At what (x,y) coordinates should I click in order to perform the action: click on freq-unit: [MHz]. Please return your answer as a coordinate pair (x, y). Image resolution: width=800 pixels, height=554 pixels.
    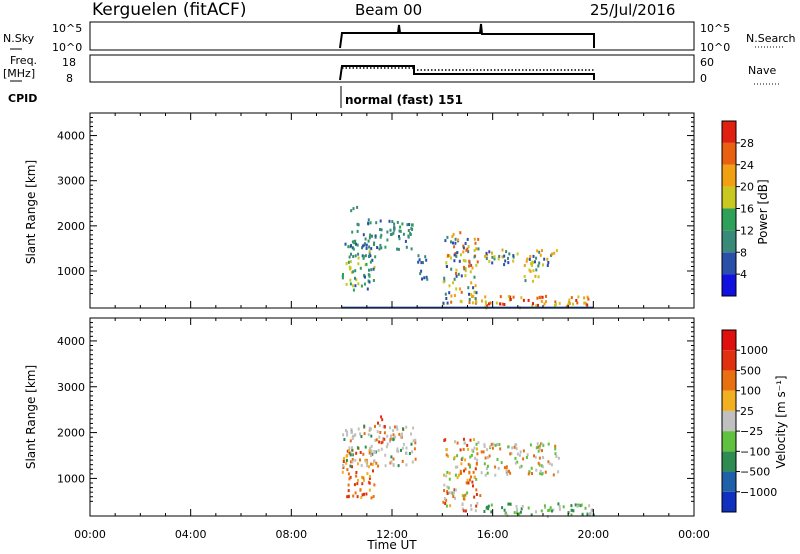
    Looking at the image, I should click on (19, 73).